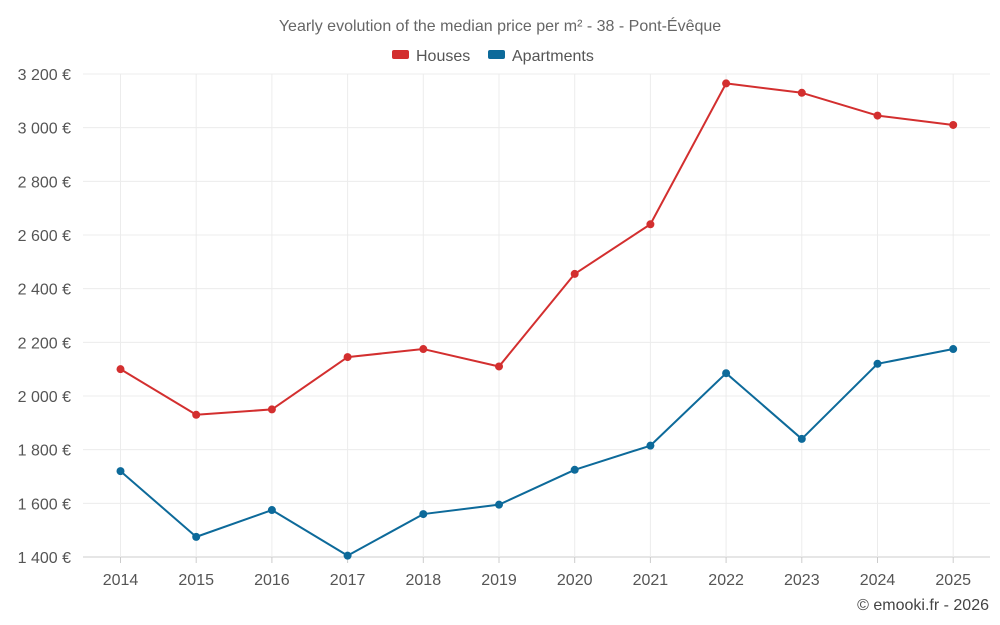 The width and height of the screenshot is (1000, 625). I want to click on y-tick-label: 2 800 €, so click(44, 182).